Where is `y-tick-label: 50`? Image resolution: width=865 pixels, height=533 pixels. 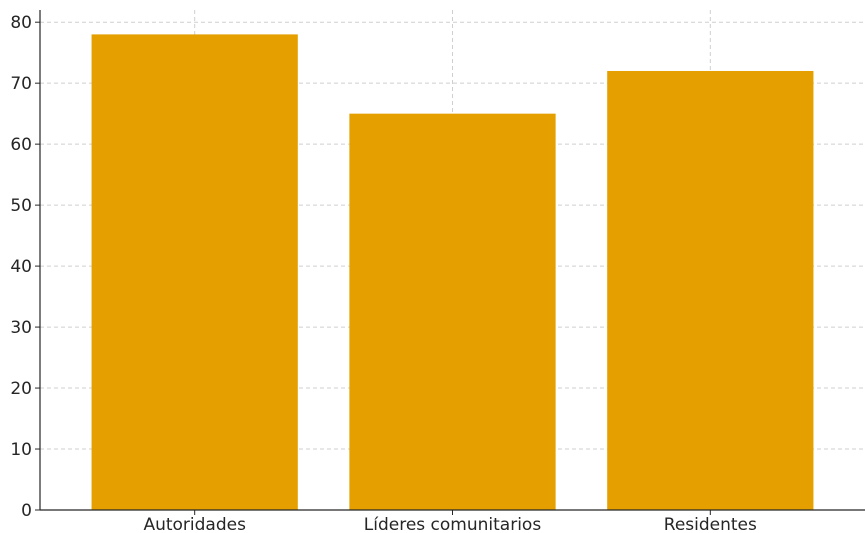
y-tick-label: 50 is located at coordinates (21, 206).